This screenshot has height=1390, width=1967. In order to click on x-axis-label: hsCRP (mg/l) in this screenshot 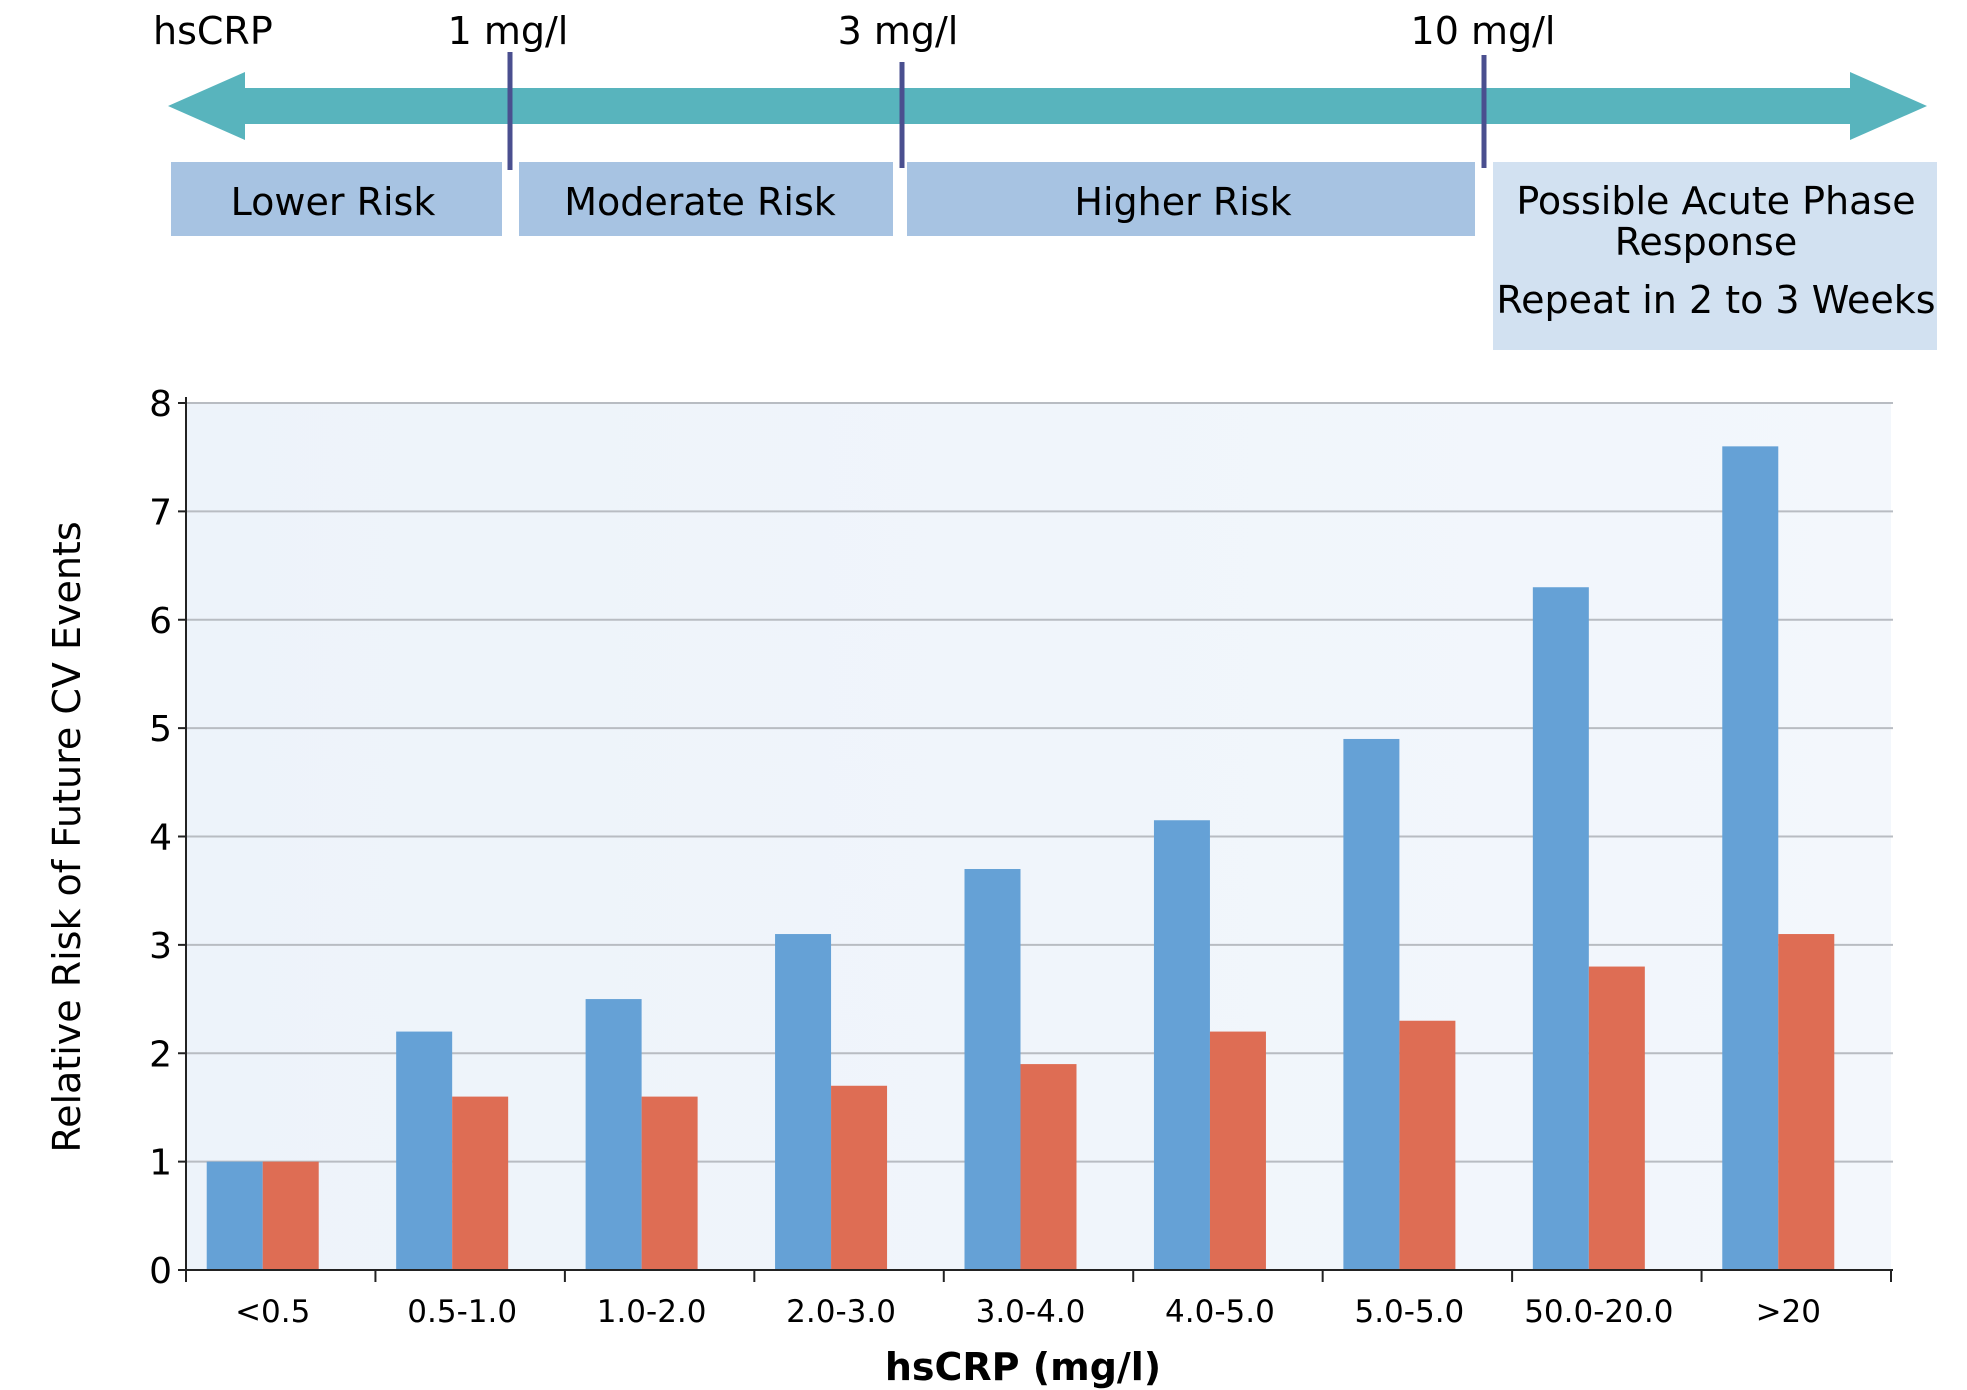, I will do `click(1023, 1367)`.